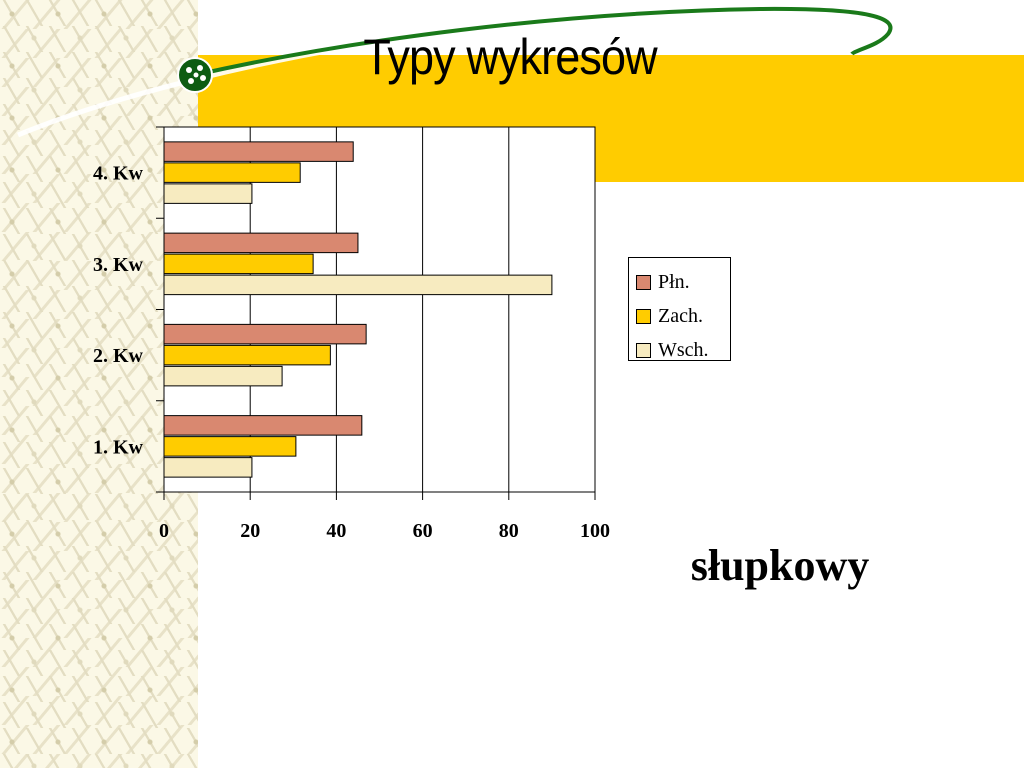 Image resolution: width=1024 pixels, height=768 pixels. I want to click on legend-swatch-wsch, so click(643, 350).